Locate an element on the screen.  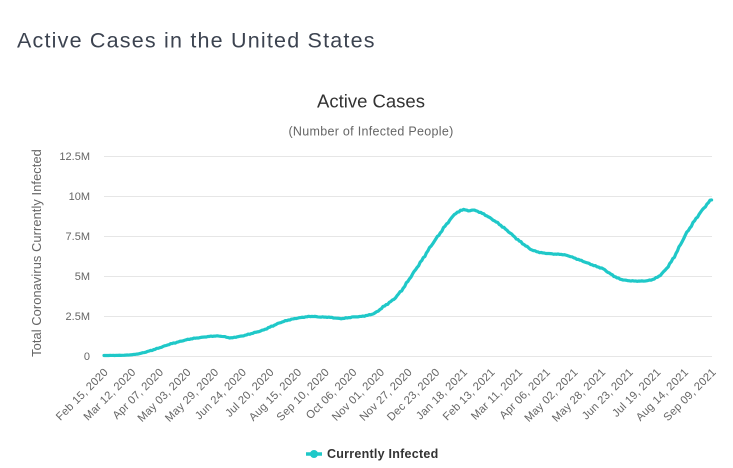
svg-text: 7.5M is located at coordinates (78, 237).